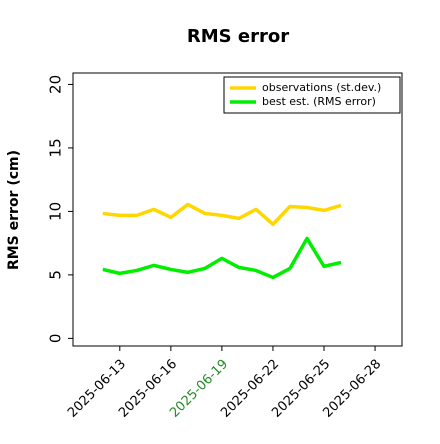 Image resolution: width=440 pixels, height=444 pixels. Describe the element at coordinates (321, 87) in the screenshot. I see `legend-label: observations (st.dev.)` at that location.